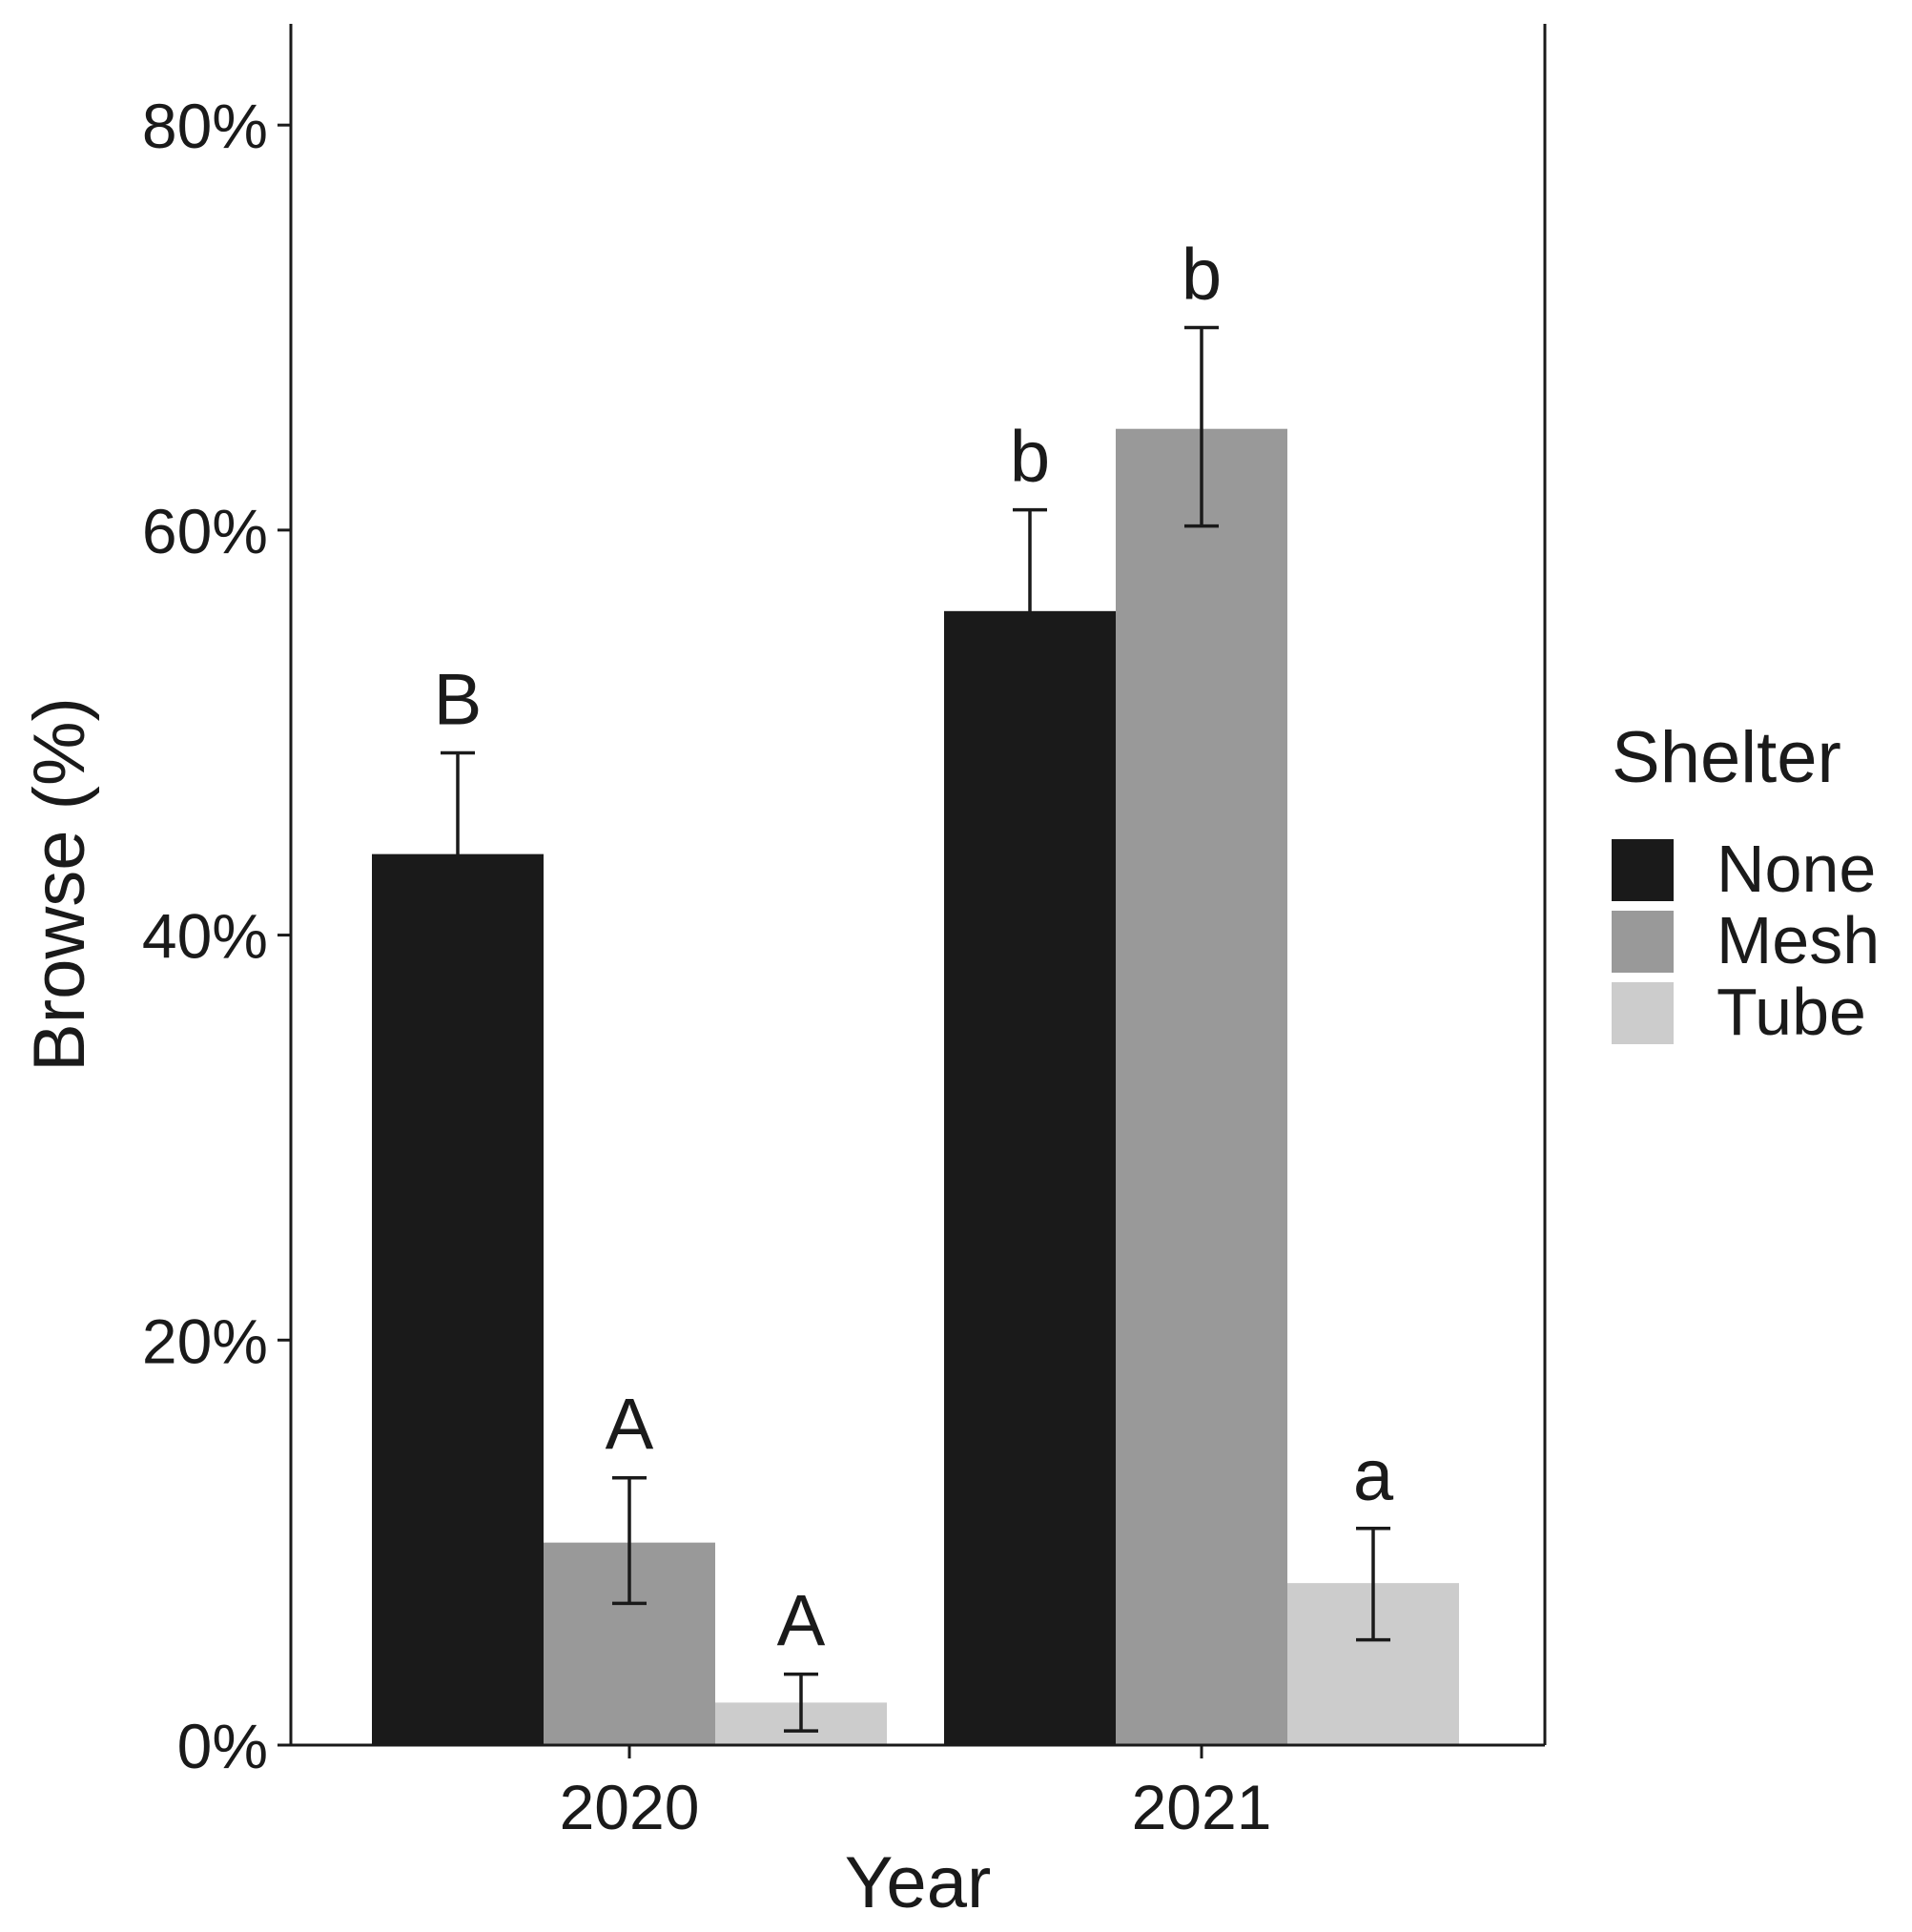 The height and width of the screenshot is (1932, 1912). What do you see at coordinates (1201, 1087) in the screenshot?
I see `bar-mesh-2021` at bounding box center [1201, 1087].